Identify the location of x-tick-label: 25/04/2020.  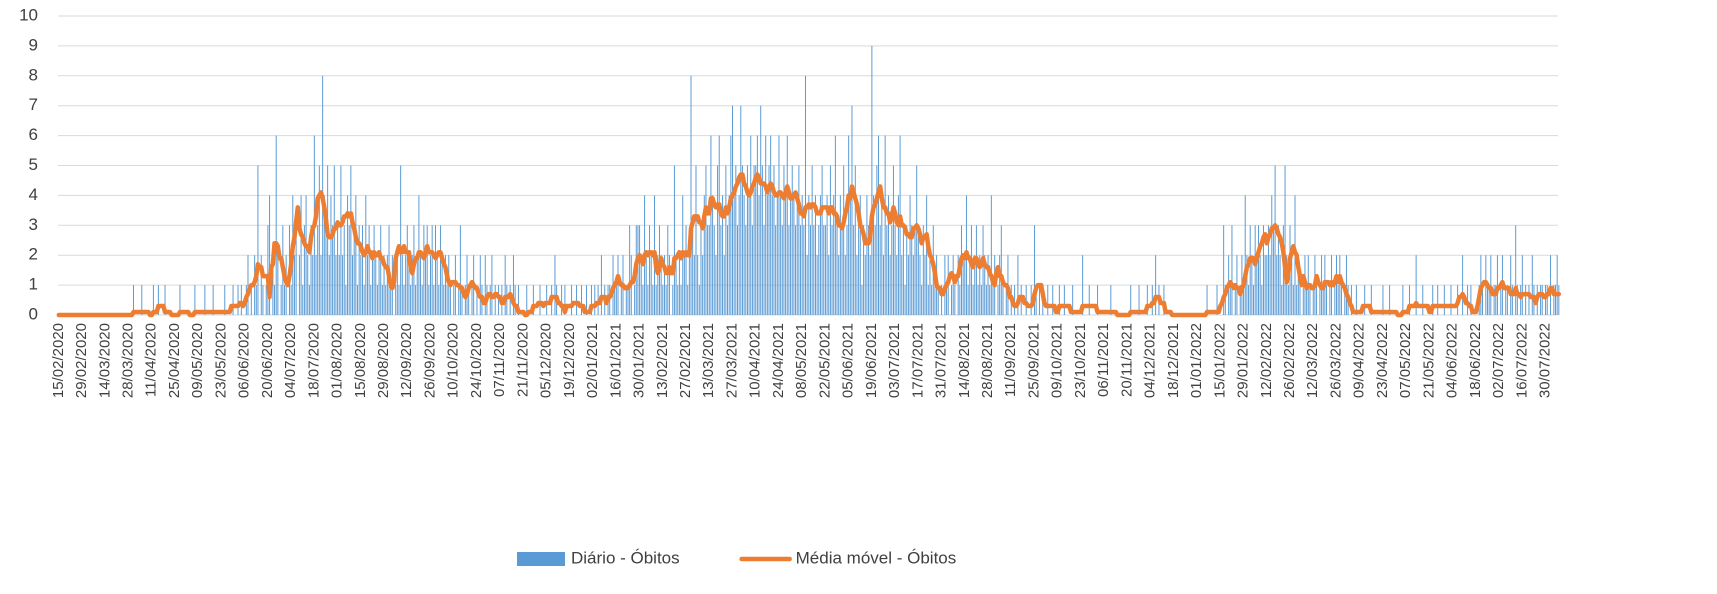
(174, 360).